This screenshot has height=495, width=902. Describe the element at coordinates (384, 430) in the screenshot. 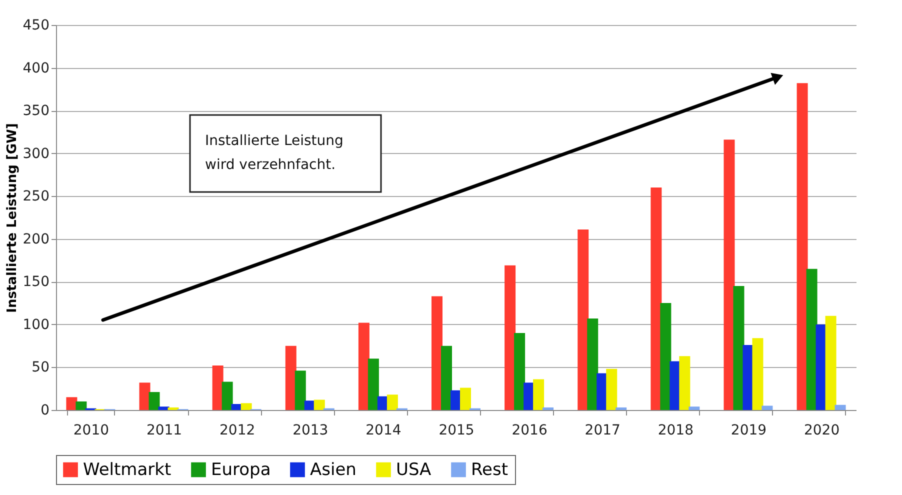

I see `x-tick-label: 2014` at that location.